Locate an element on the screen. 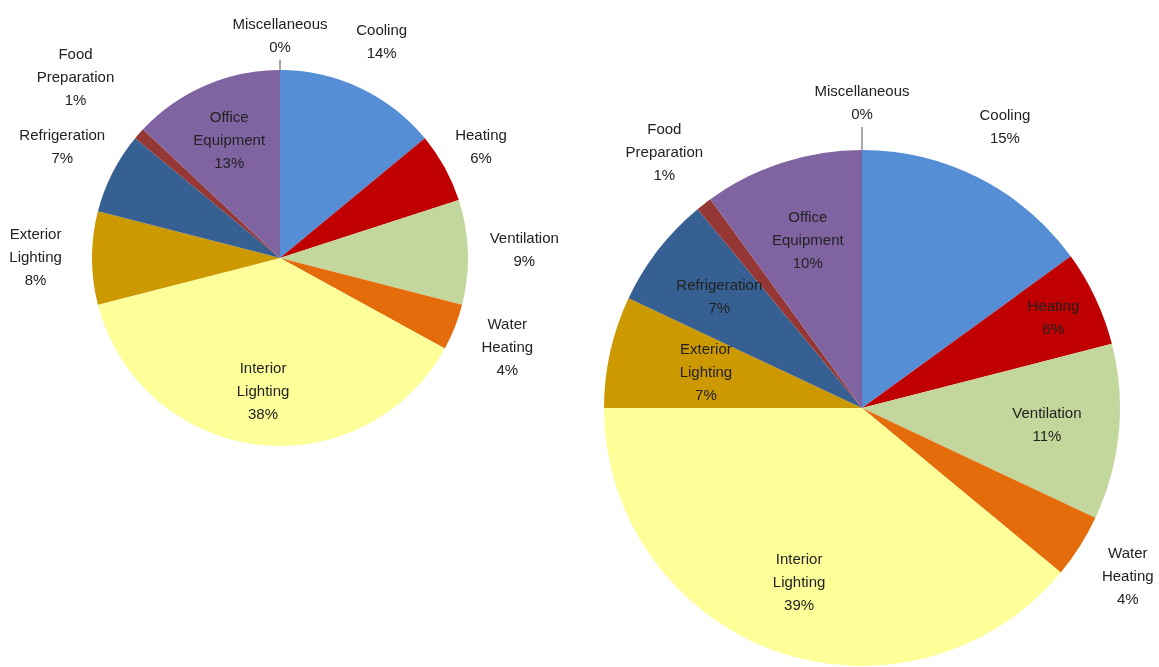  data-label: 10% is located at coordinates (807, 263).